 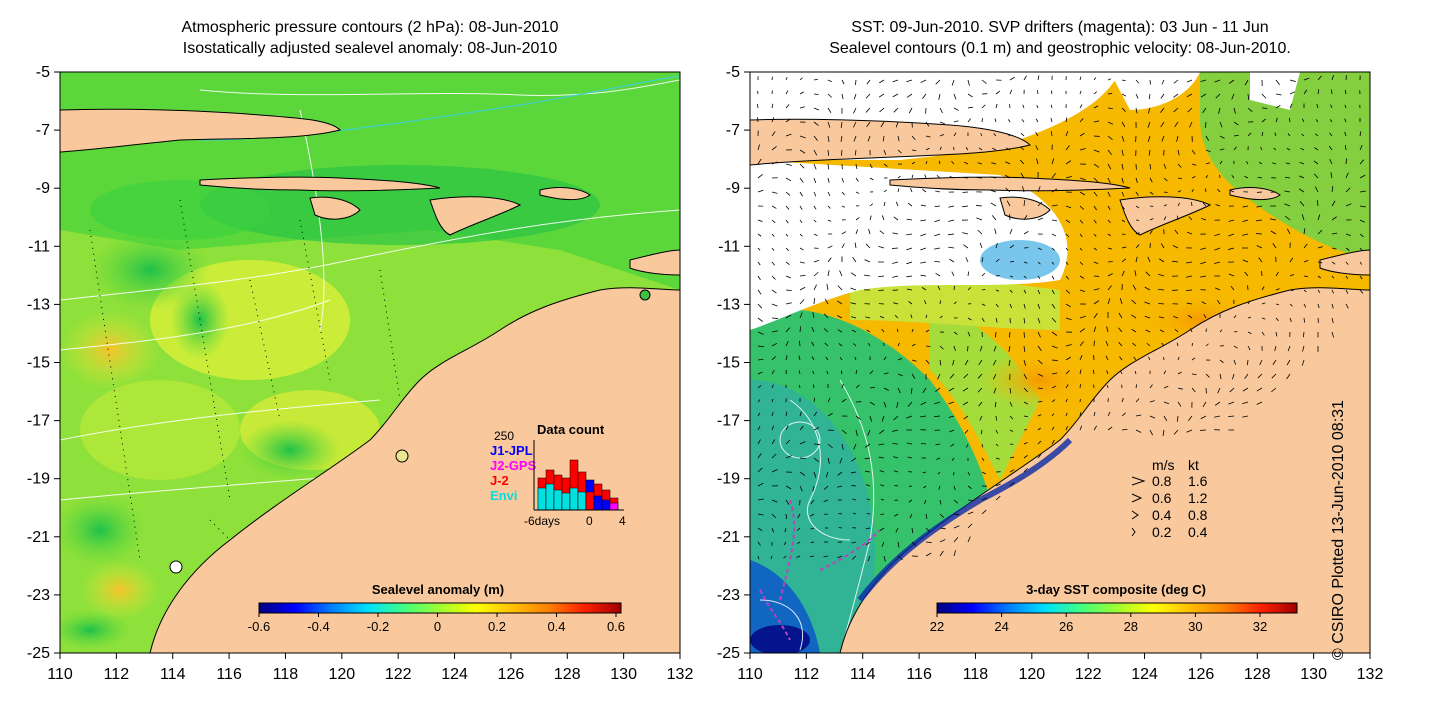 What do you see at coordinates (1198, 498) in the screenshot?
I see `velocity-legend-kt: 1.2` at bounding box center [1198, 498].